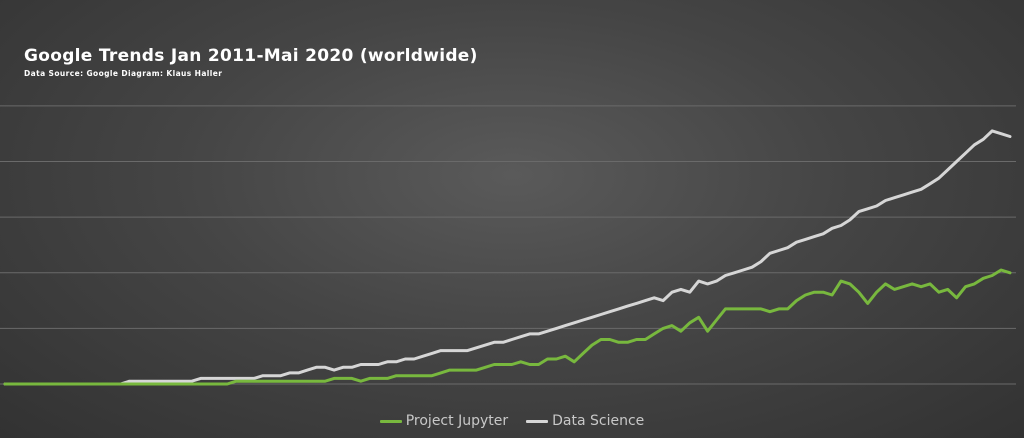  I want to click on legend-item-project-jupyter: Project Jupyter, so click(444, 421).